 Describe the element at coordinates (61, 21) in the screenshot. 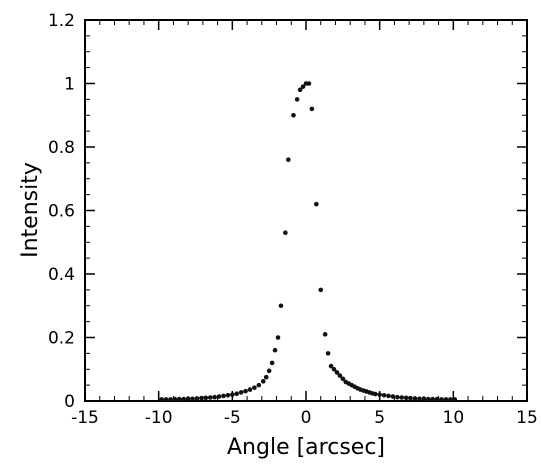

I see `y-tick-label: 1.2` at that location.